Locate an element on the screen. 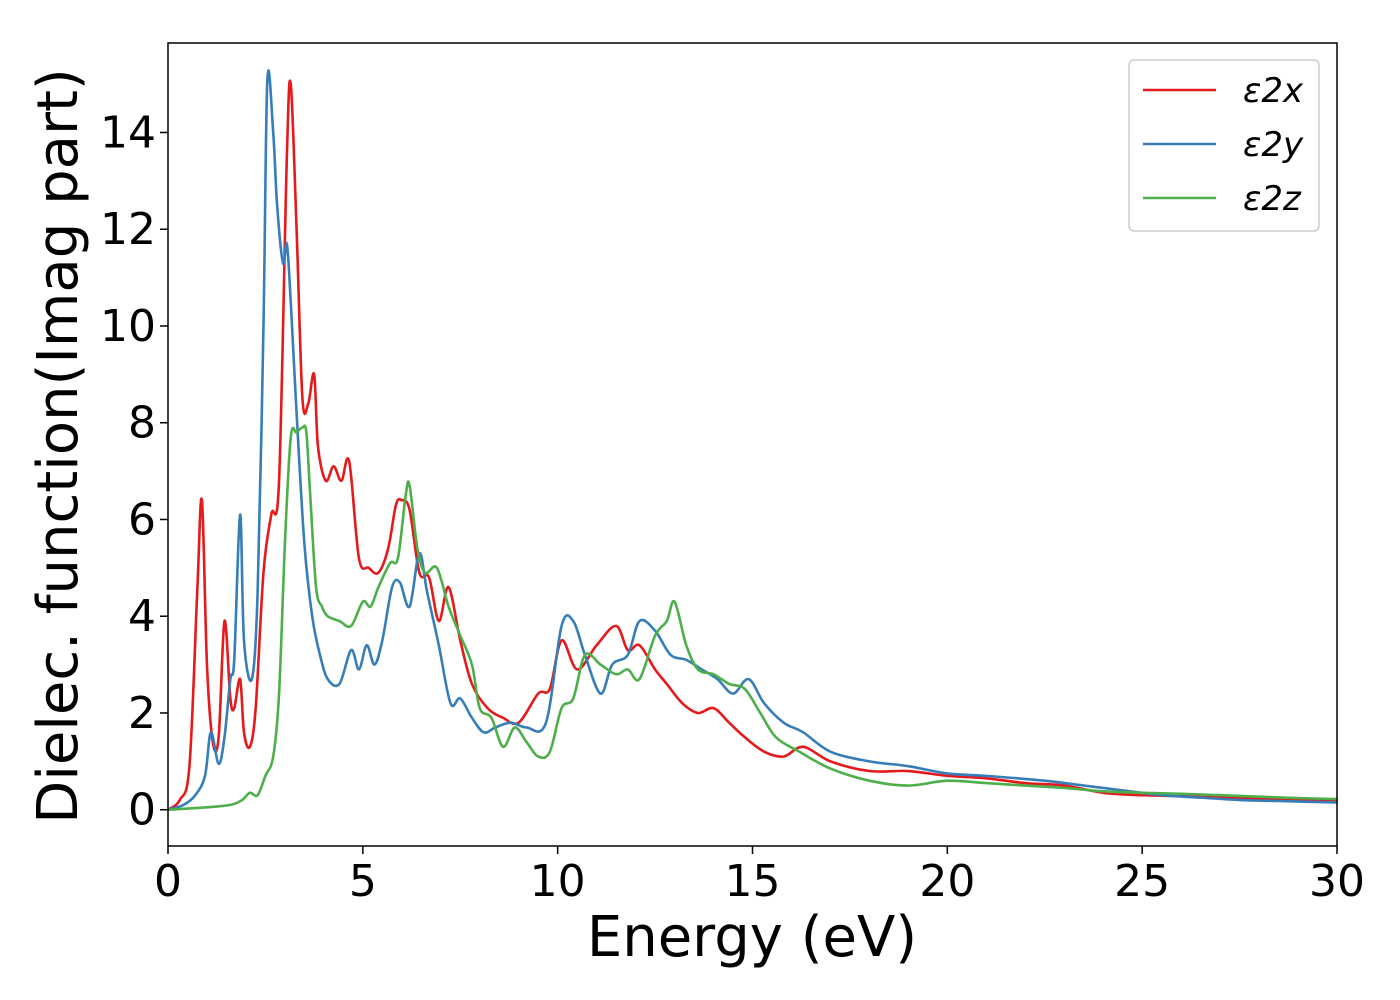  x-tick-label: 5 is located at coordinates (363, 881).